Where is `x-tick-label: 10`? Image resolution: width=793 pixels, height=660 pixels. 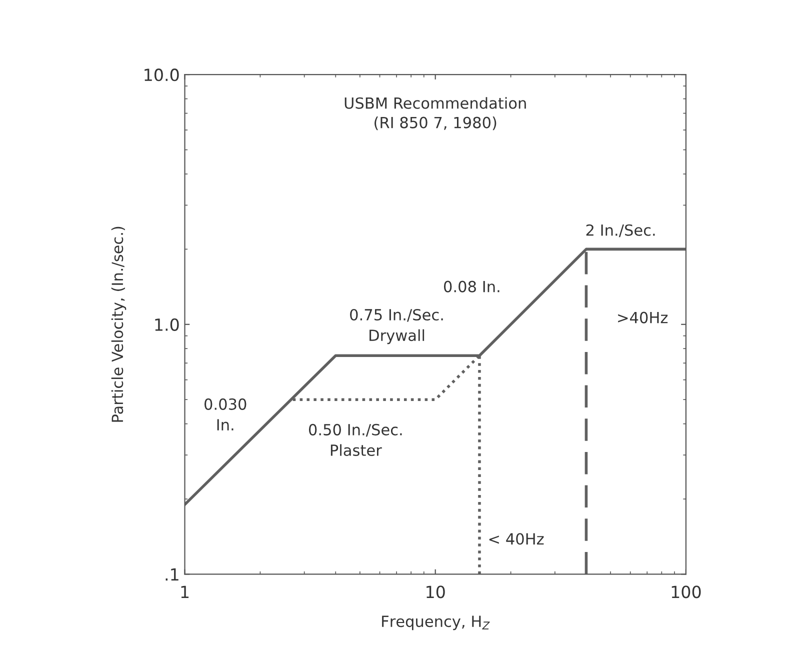 x-tick-label: 10 is located at coordinates (435, 592).